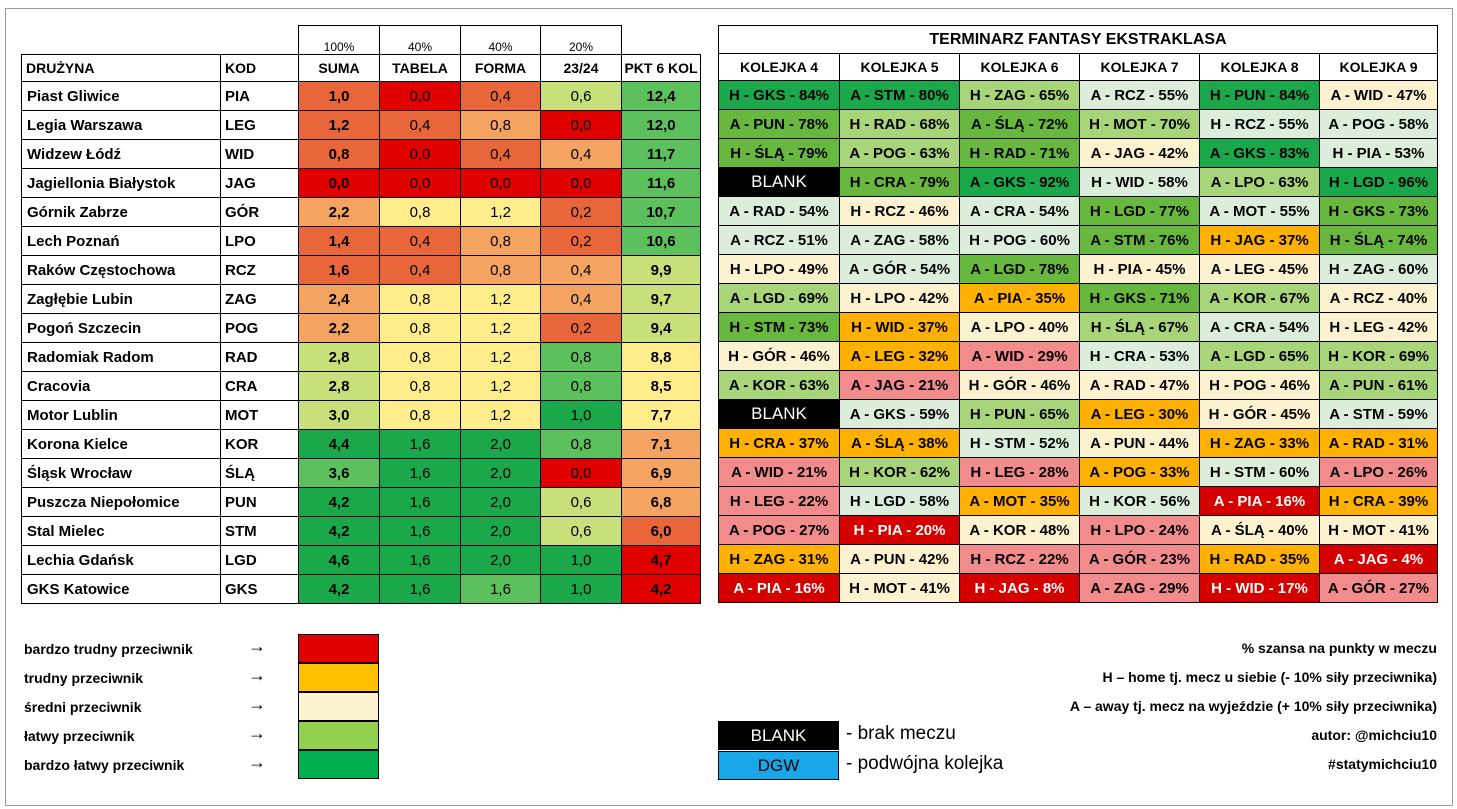 The width and height of the screenshot is (1457, 809). I want to click on team-row: Cracovia CRA 2,8 0,8 1,2 0,8 8,5, so click(361, 386).